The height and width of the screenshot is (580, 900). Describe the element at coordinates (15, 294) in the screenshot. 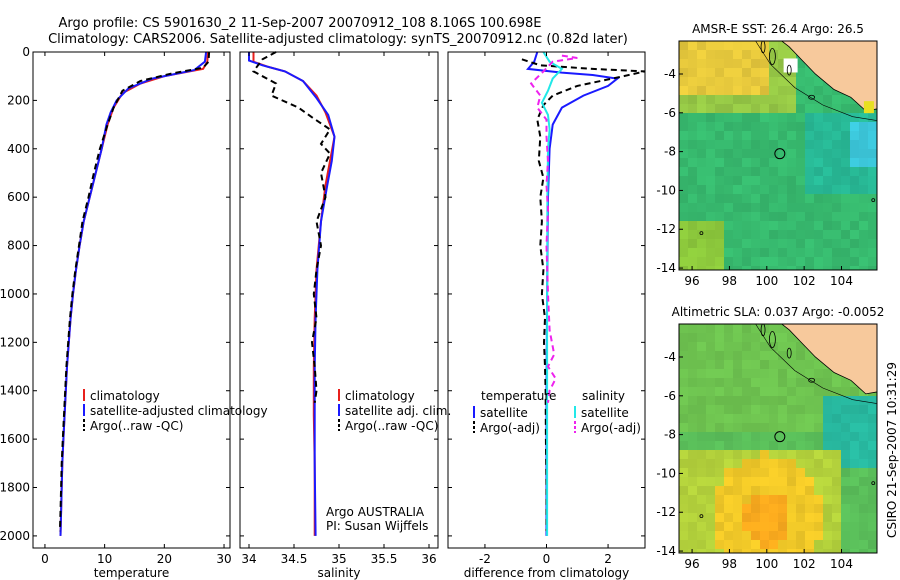

I see `y-tick-label: 1000` at that location.